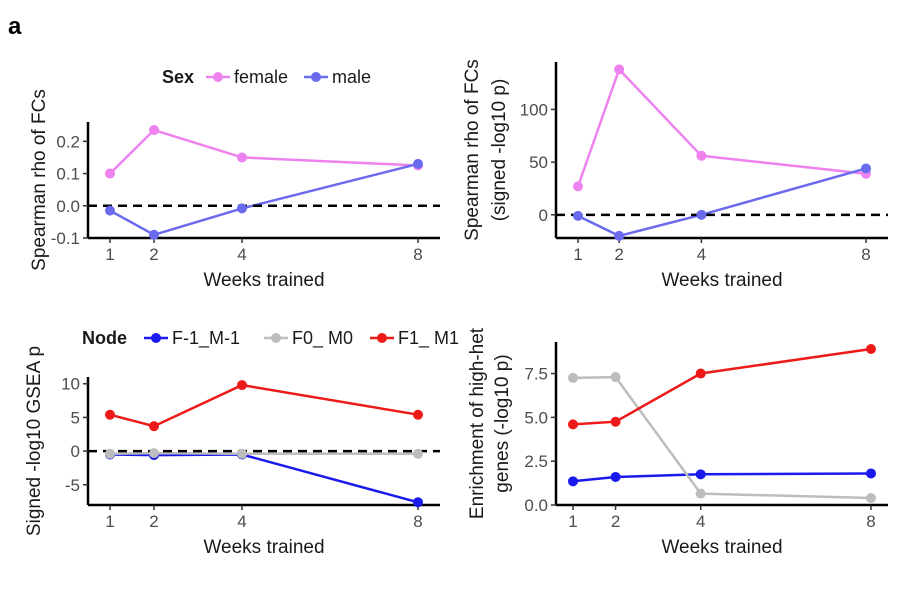  Describe the element at coordinates (34, 441) in the screenshot. I see `y-axis-title: Signed -log10 GSEA p` at that location.